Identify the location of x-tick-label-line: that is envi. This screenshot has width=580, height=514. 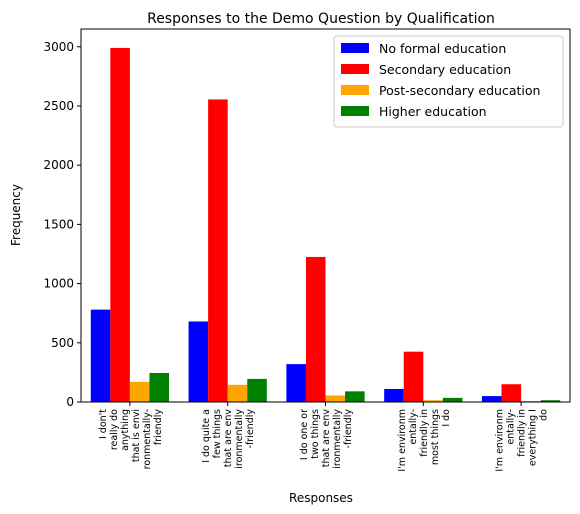
(136, 435).